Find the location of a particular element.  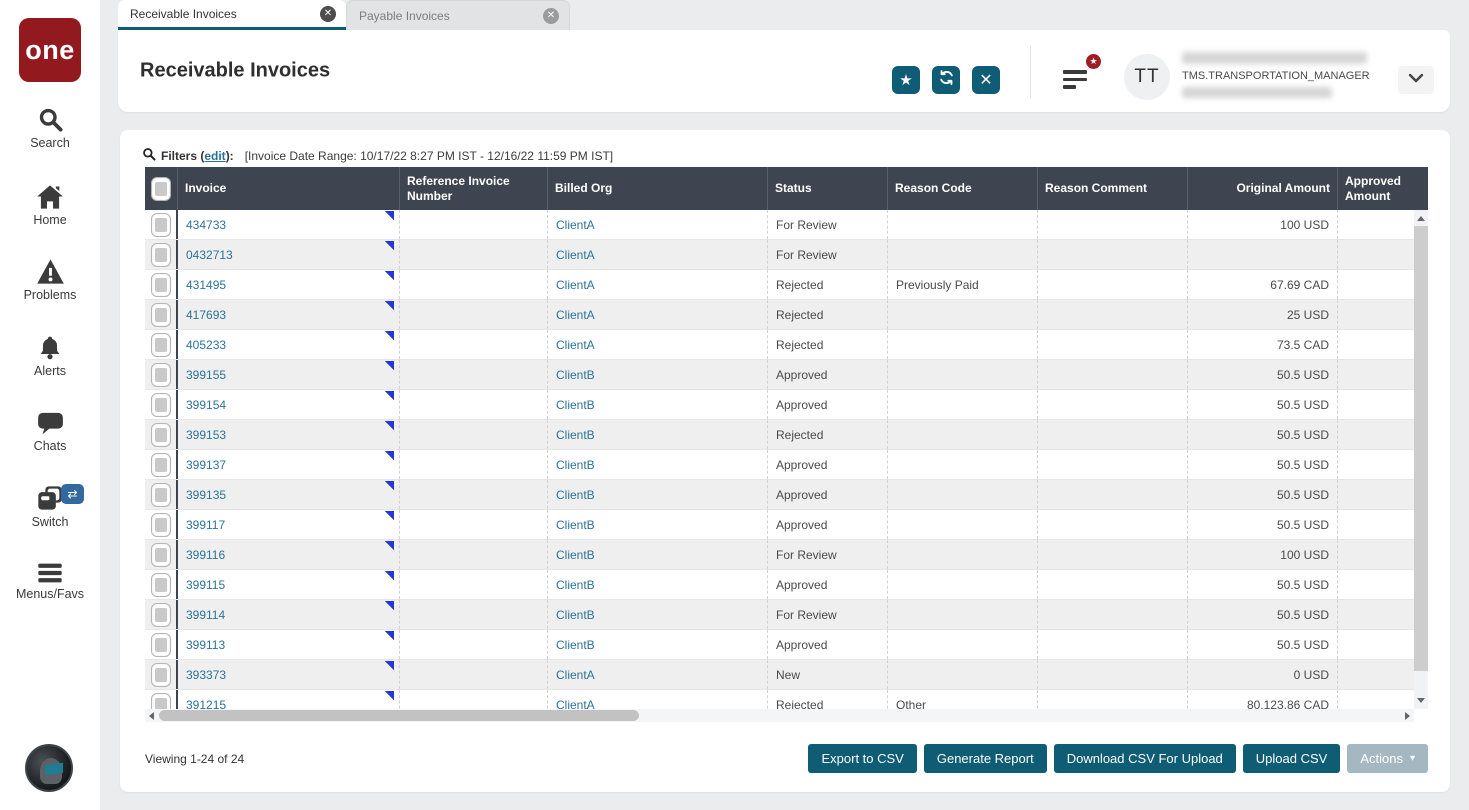

switch-badge-icon: ⇄ is located at coordinates (72, 494).